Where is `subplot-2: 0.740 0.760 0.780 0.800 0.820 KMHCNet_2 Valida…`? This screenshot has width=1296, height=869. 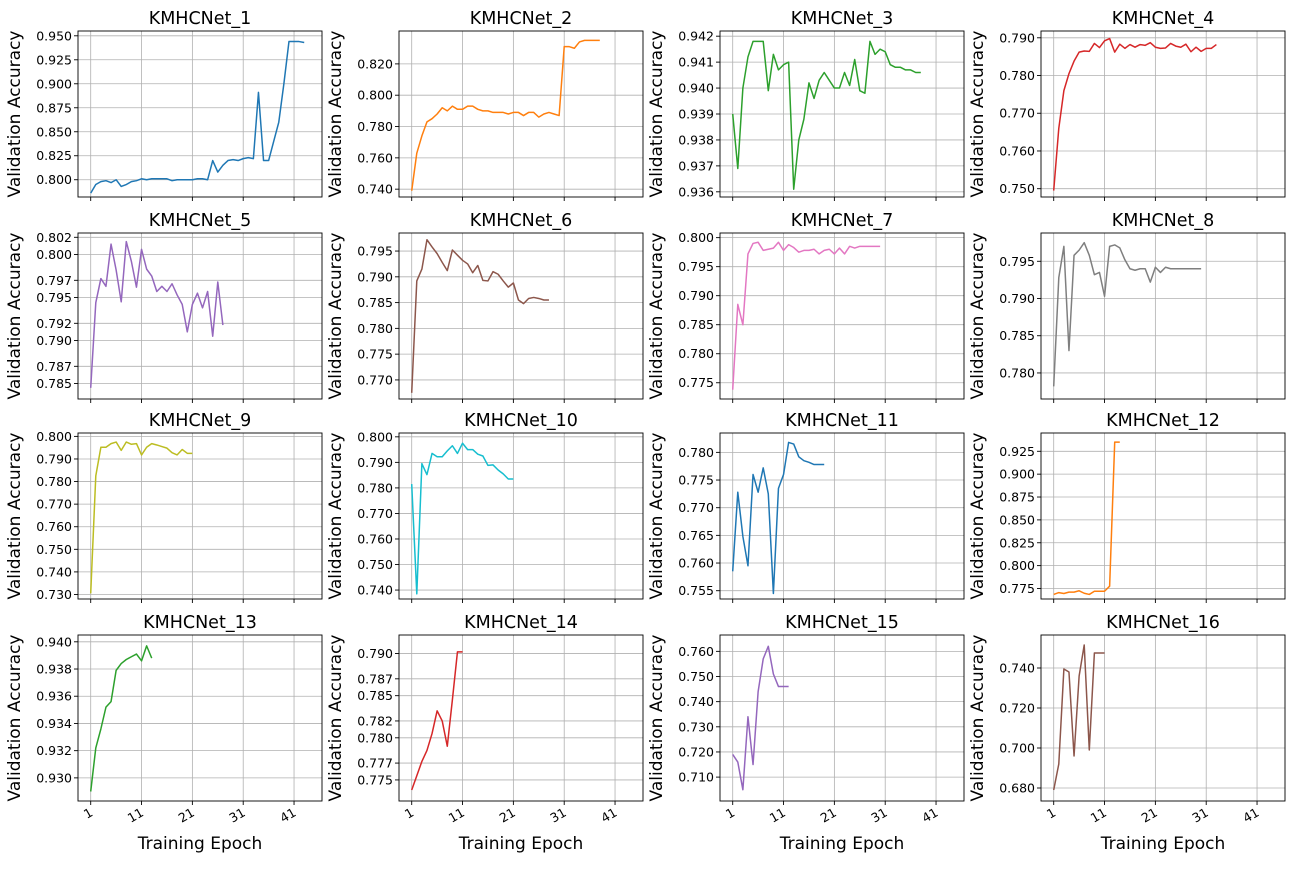
subplot-2: 0.740 0.760 0.780 0.800 0.820 KMHCNet_2 Valida… is located at coordinates (485, 105).